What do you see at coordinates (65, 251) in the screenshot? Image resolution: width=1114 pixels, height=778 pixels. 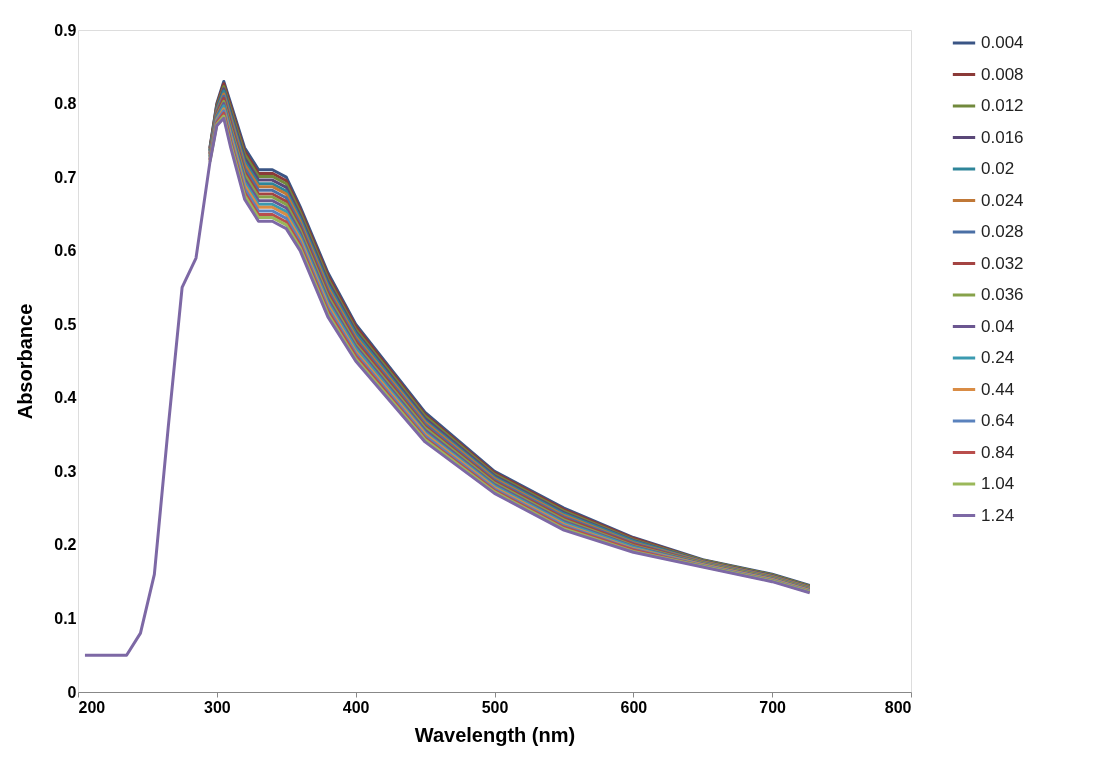 I see `y-tick-label: 0.6` at bounding box center [65, 251].